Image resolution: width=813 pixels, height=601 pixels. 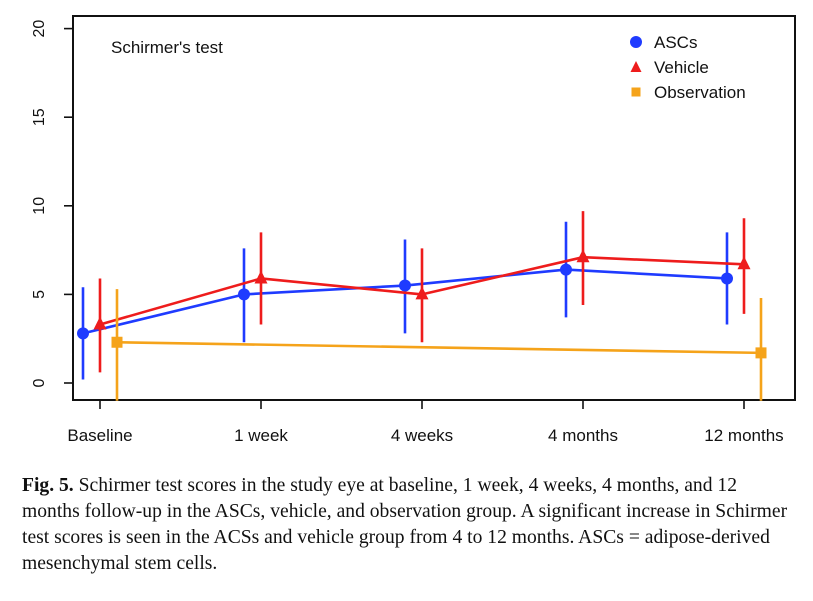 What do you see at coordinates (439, 347) in the screenshot?
I see `series-line-observation` at bounding box center [439, 347].